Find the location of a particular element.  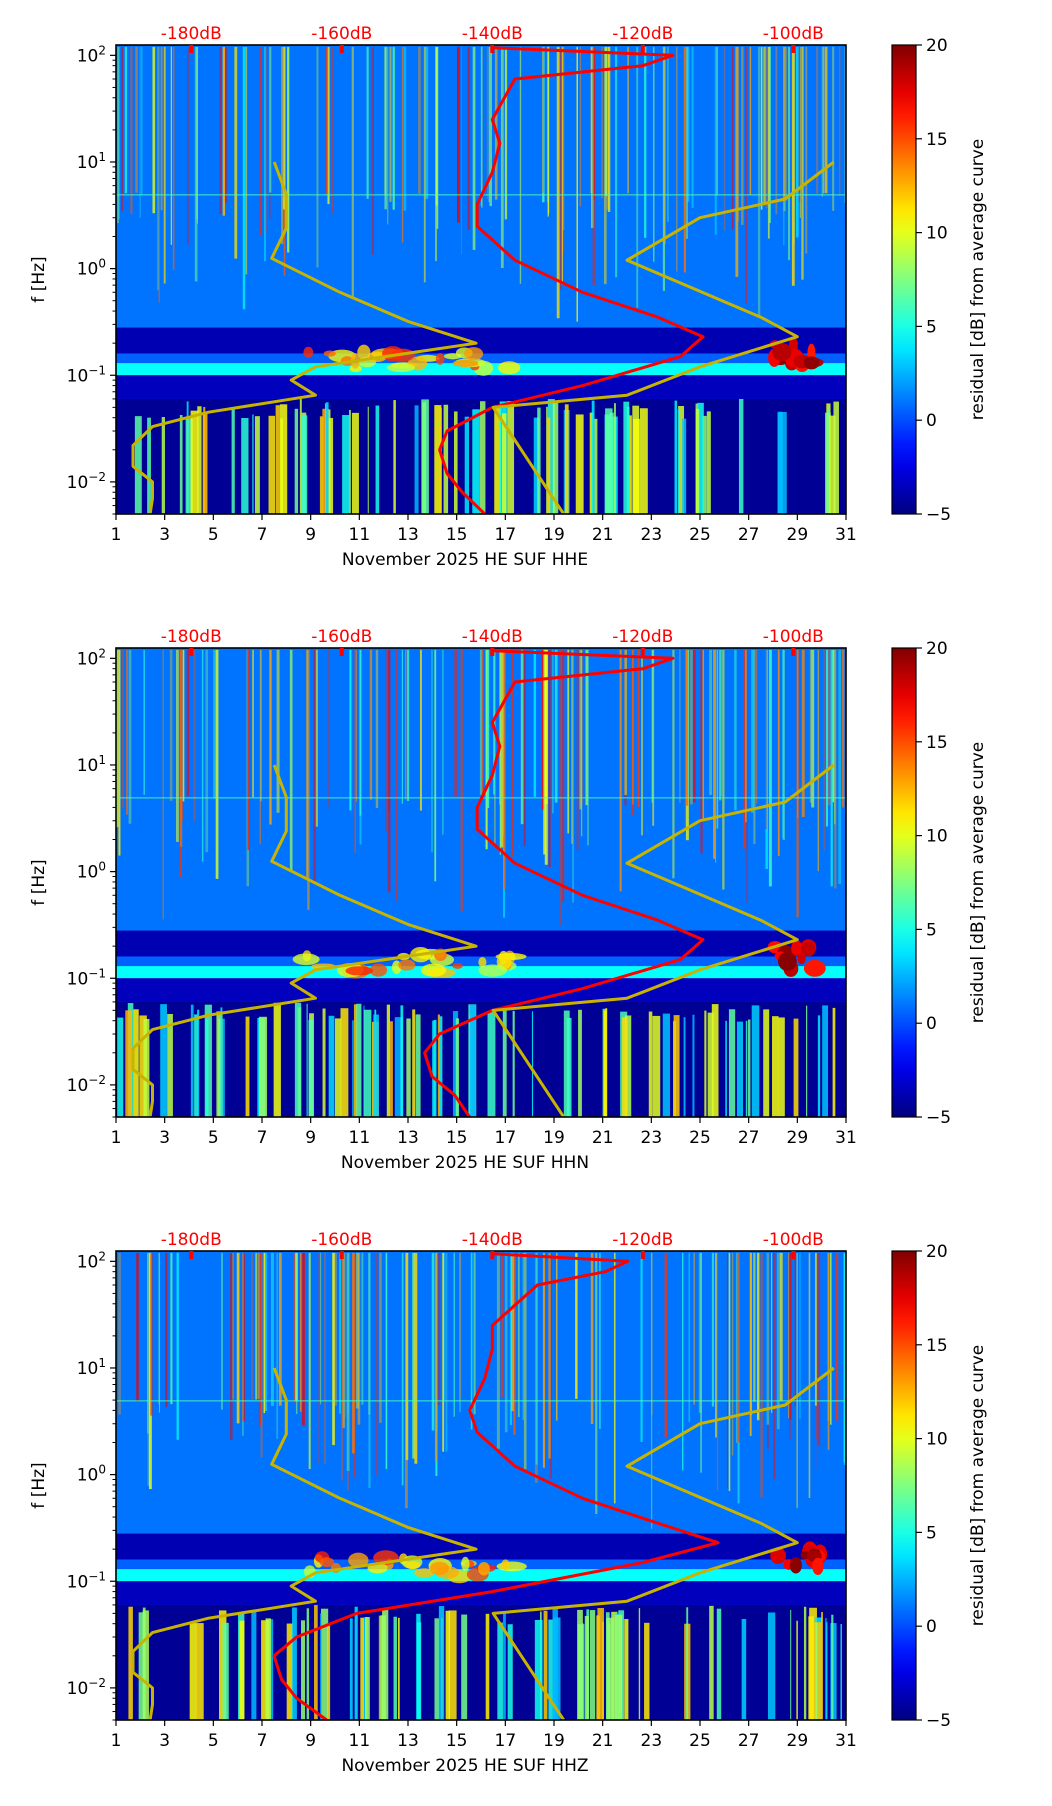

microseism-hotspot is located at coordinates (433, 970).